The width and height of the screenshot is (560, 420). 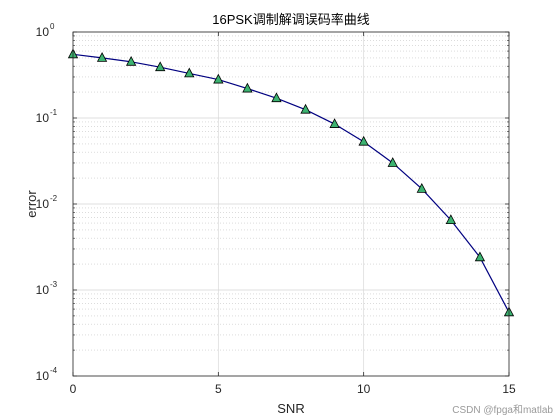 I want to click on chart-title: 16PSK调制解调误码率曲线, so click(x=290, y=19).